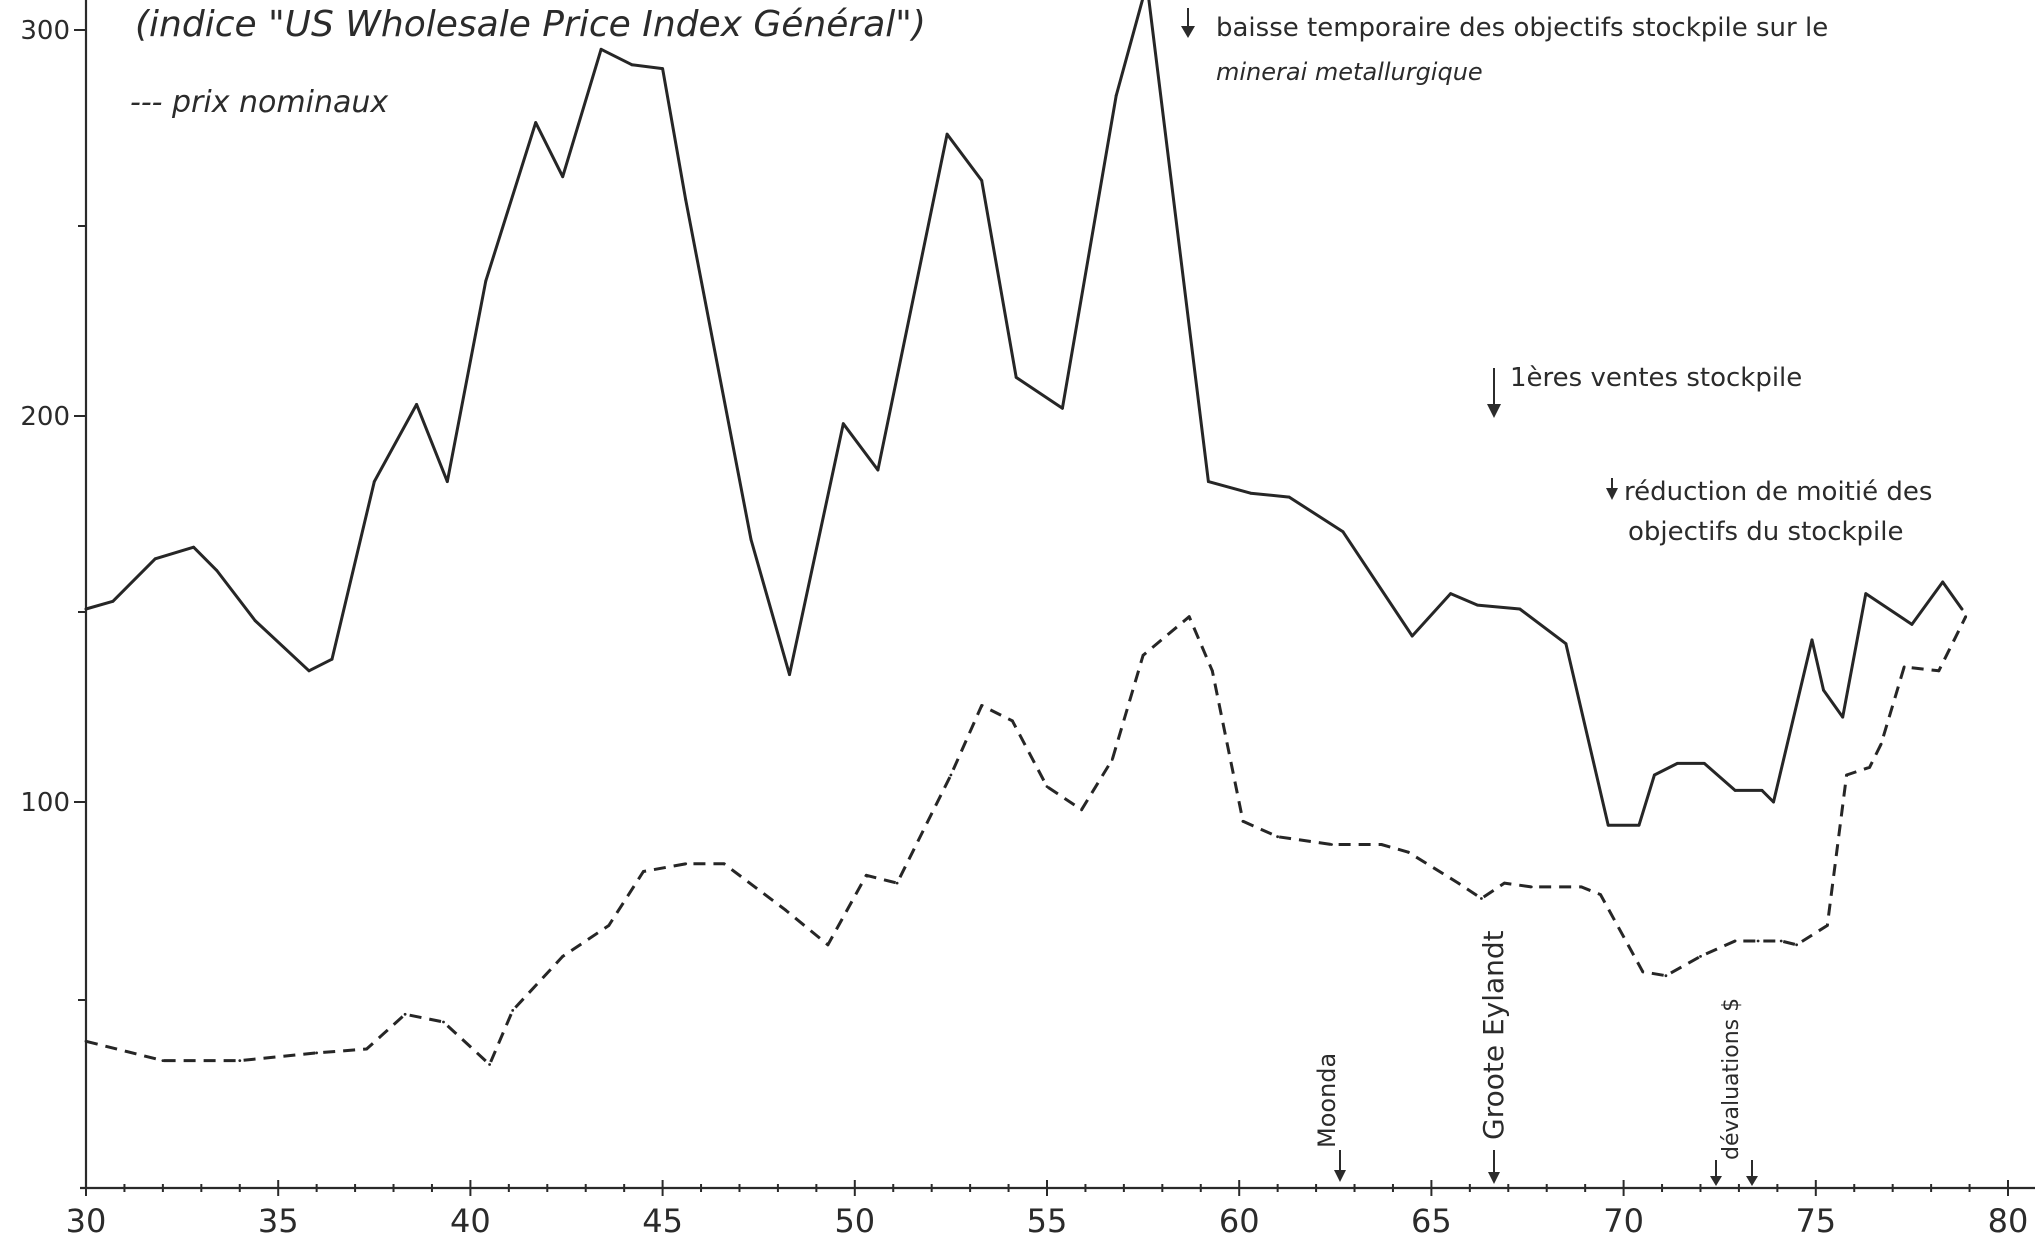  What do you see at coordinates (45, 803) in the screenshot?
I see `y-tick-label: 100` at bounding box center [45, 803].